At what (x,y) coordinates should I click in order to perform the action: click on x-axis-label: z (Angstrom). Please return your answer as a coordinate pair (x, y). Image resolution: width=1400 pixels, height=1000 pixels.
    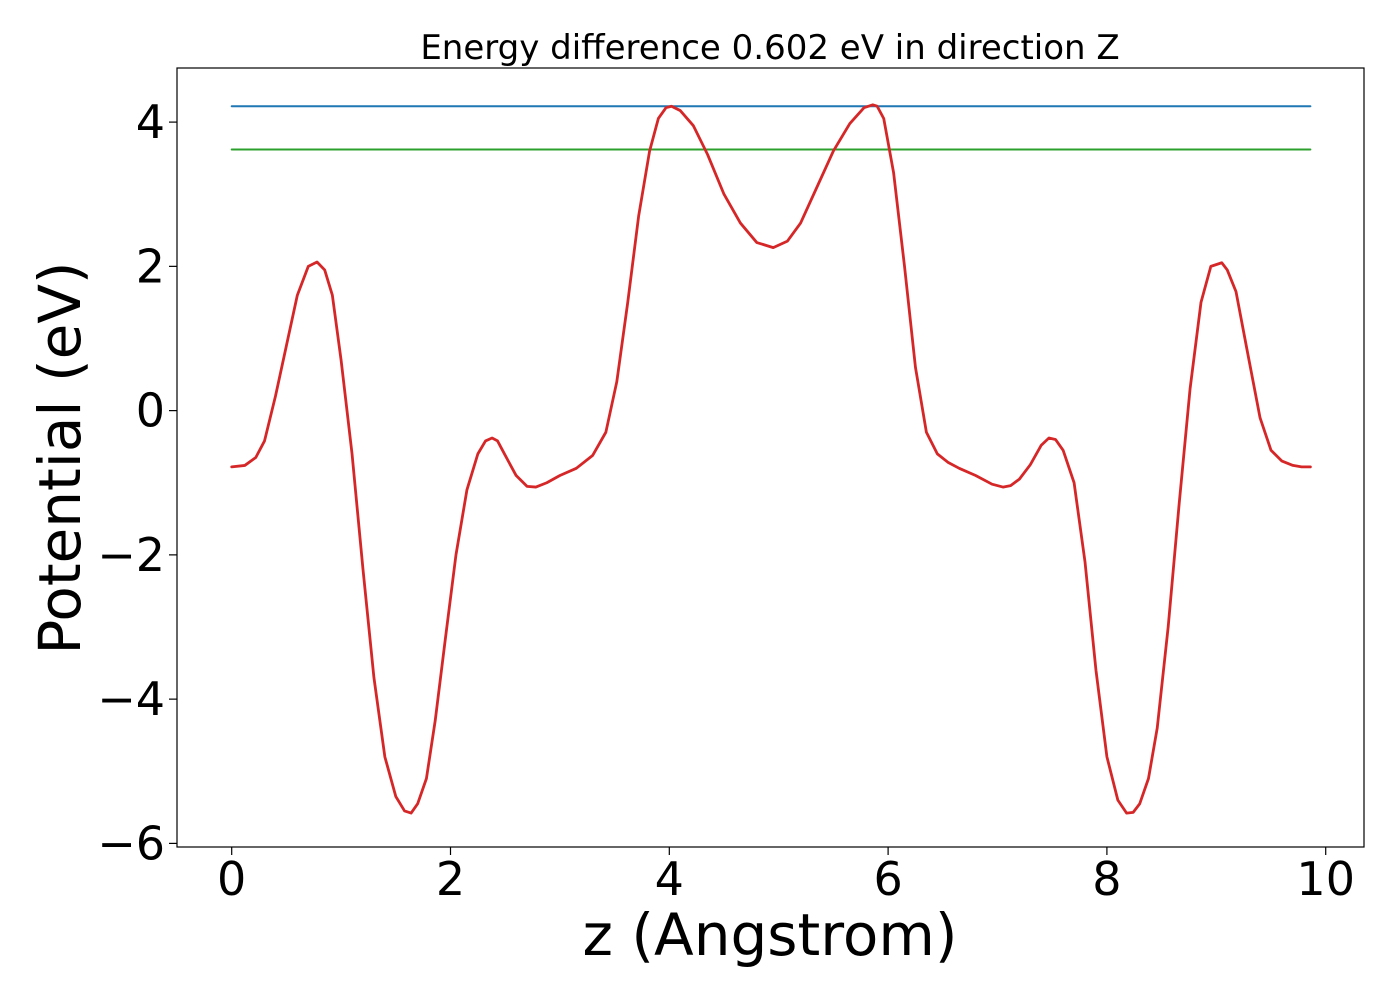
    Looking at the image, I should click on (770, 935).